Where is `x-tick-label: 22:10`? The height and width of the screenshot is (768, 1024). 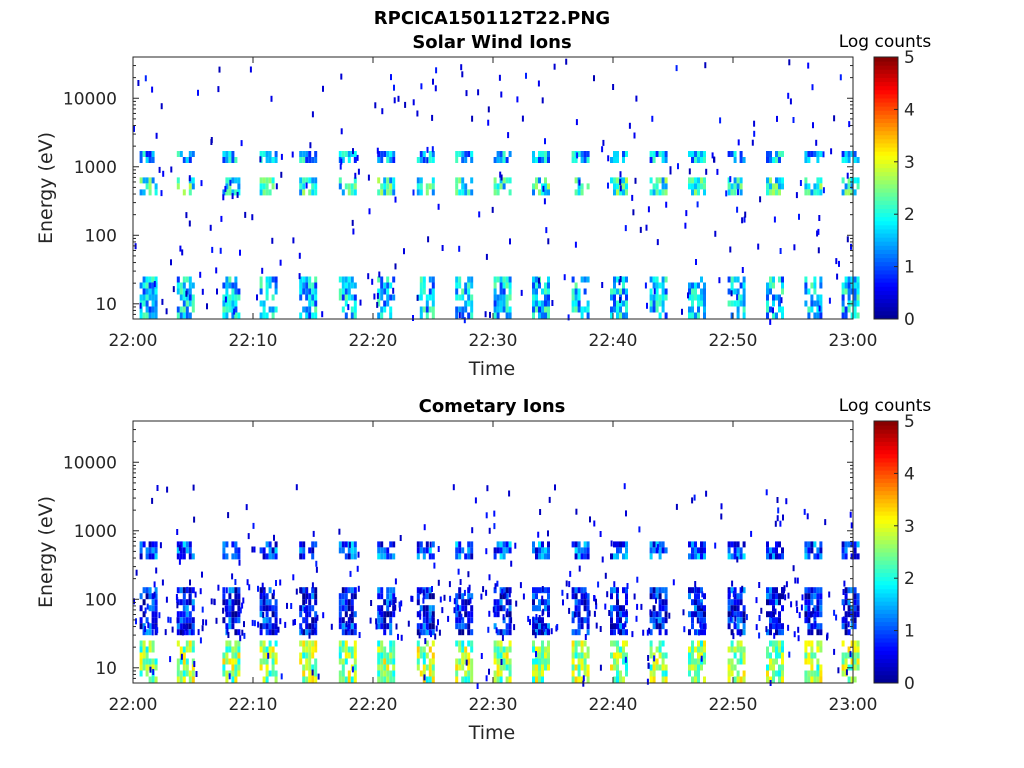
x-tick-label: 22:10 is located at coordinates (253, 705).